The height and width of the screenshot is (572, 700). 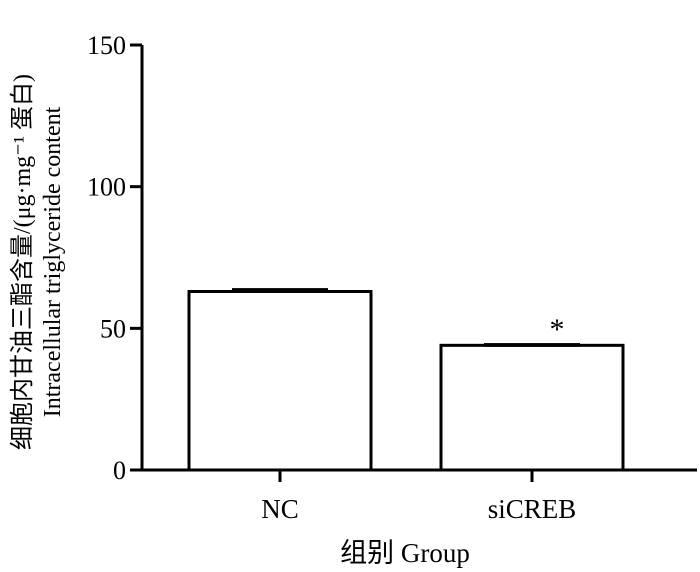 What do you see at coordinates (53, 261) in the screenshot?
I see `y-axis-title-line2: Intracellular triglyceride content` at bounding box center [53, 261].